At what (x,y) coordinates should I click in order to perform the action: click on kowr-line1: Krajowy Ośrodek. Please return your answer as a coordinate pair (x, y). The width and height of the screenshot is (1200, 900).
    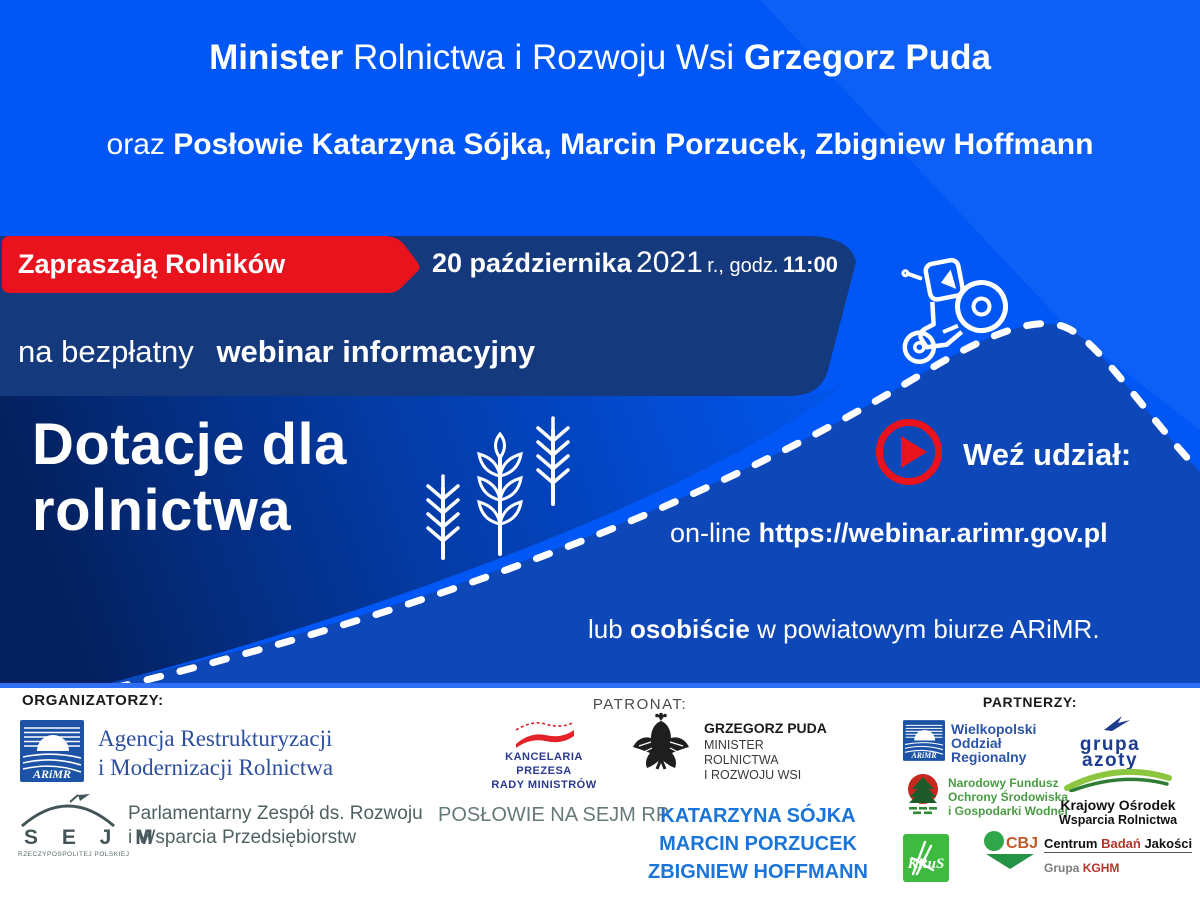
    Looking at the image, I should click on (1118, 805).